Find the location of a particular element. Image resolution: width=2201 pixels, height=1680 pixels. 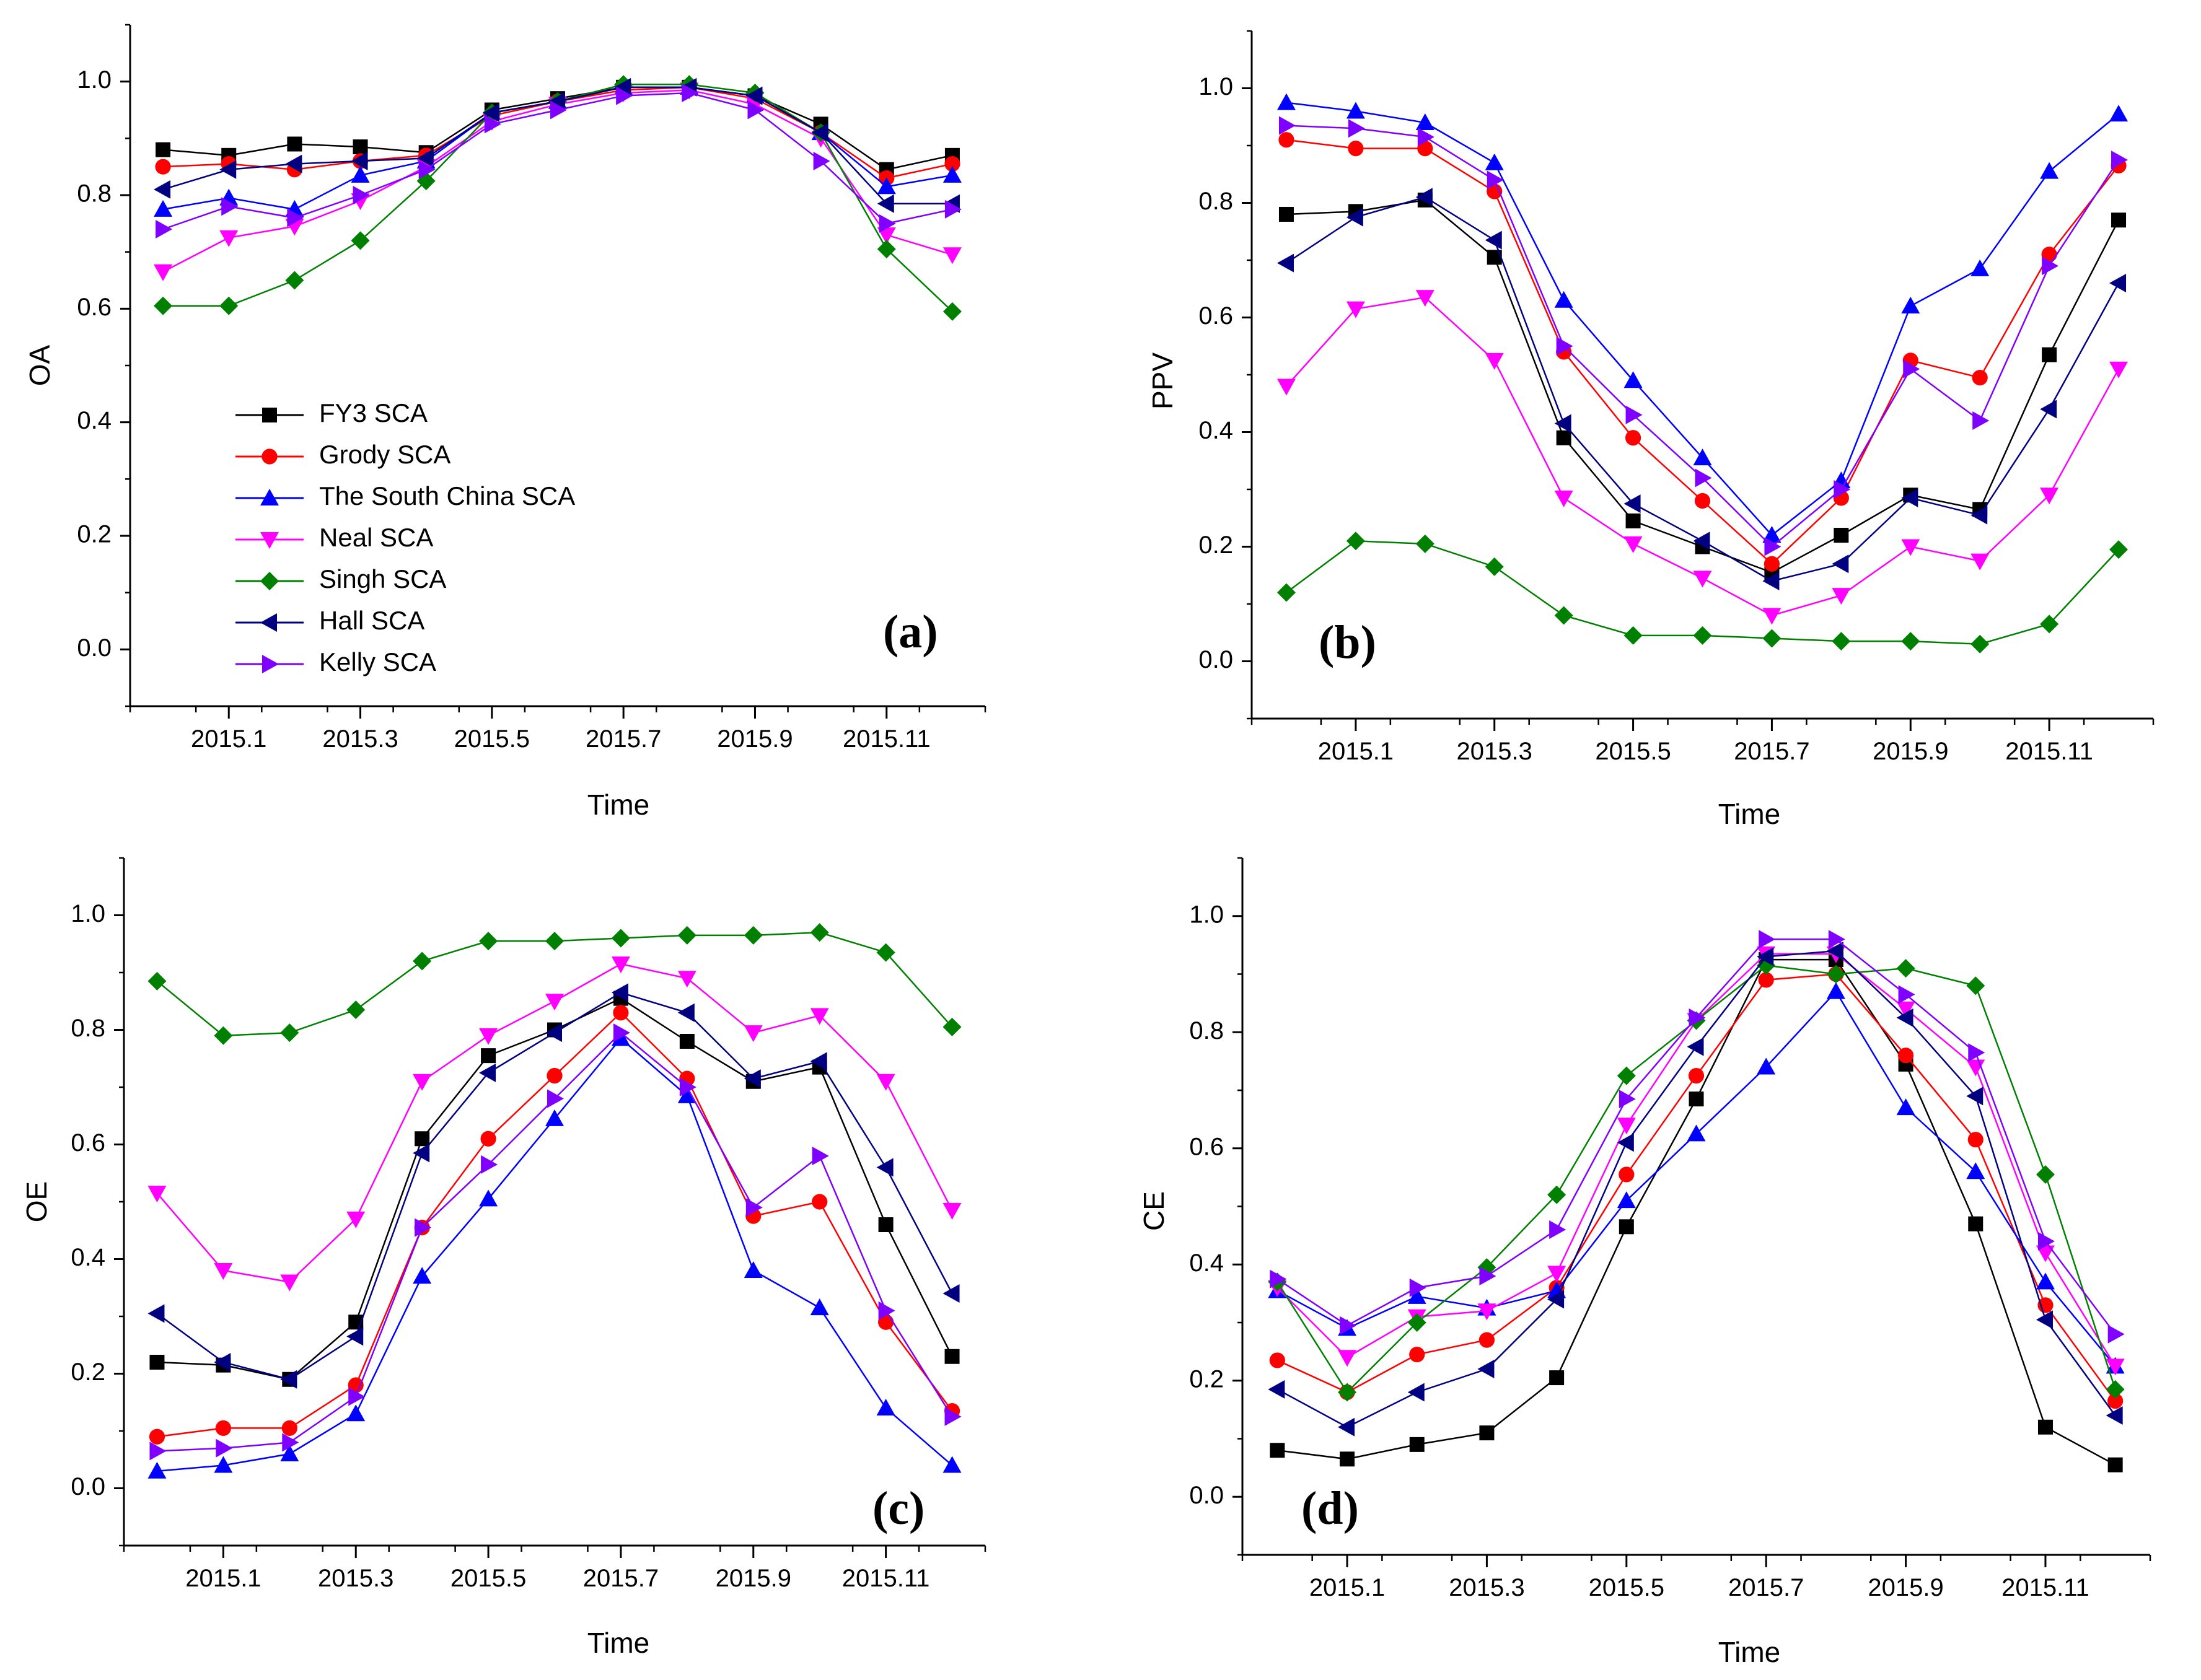

panel-b-xlabel: Time is located at coordinates (1750, 814).